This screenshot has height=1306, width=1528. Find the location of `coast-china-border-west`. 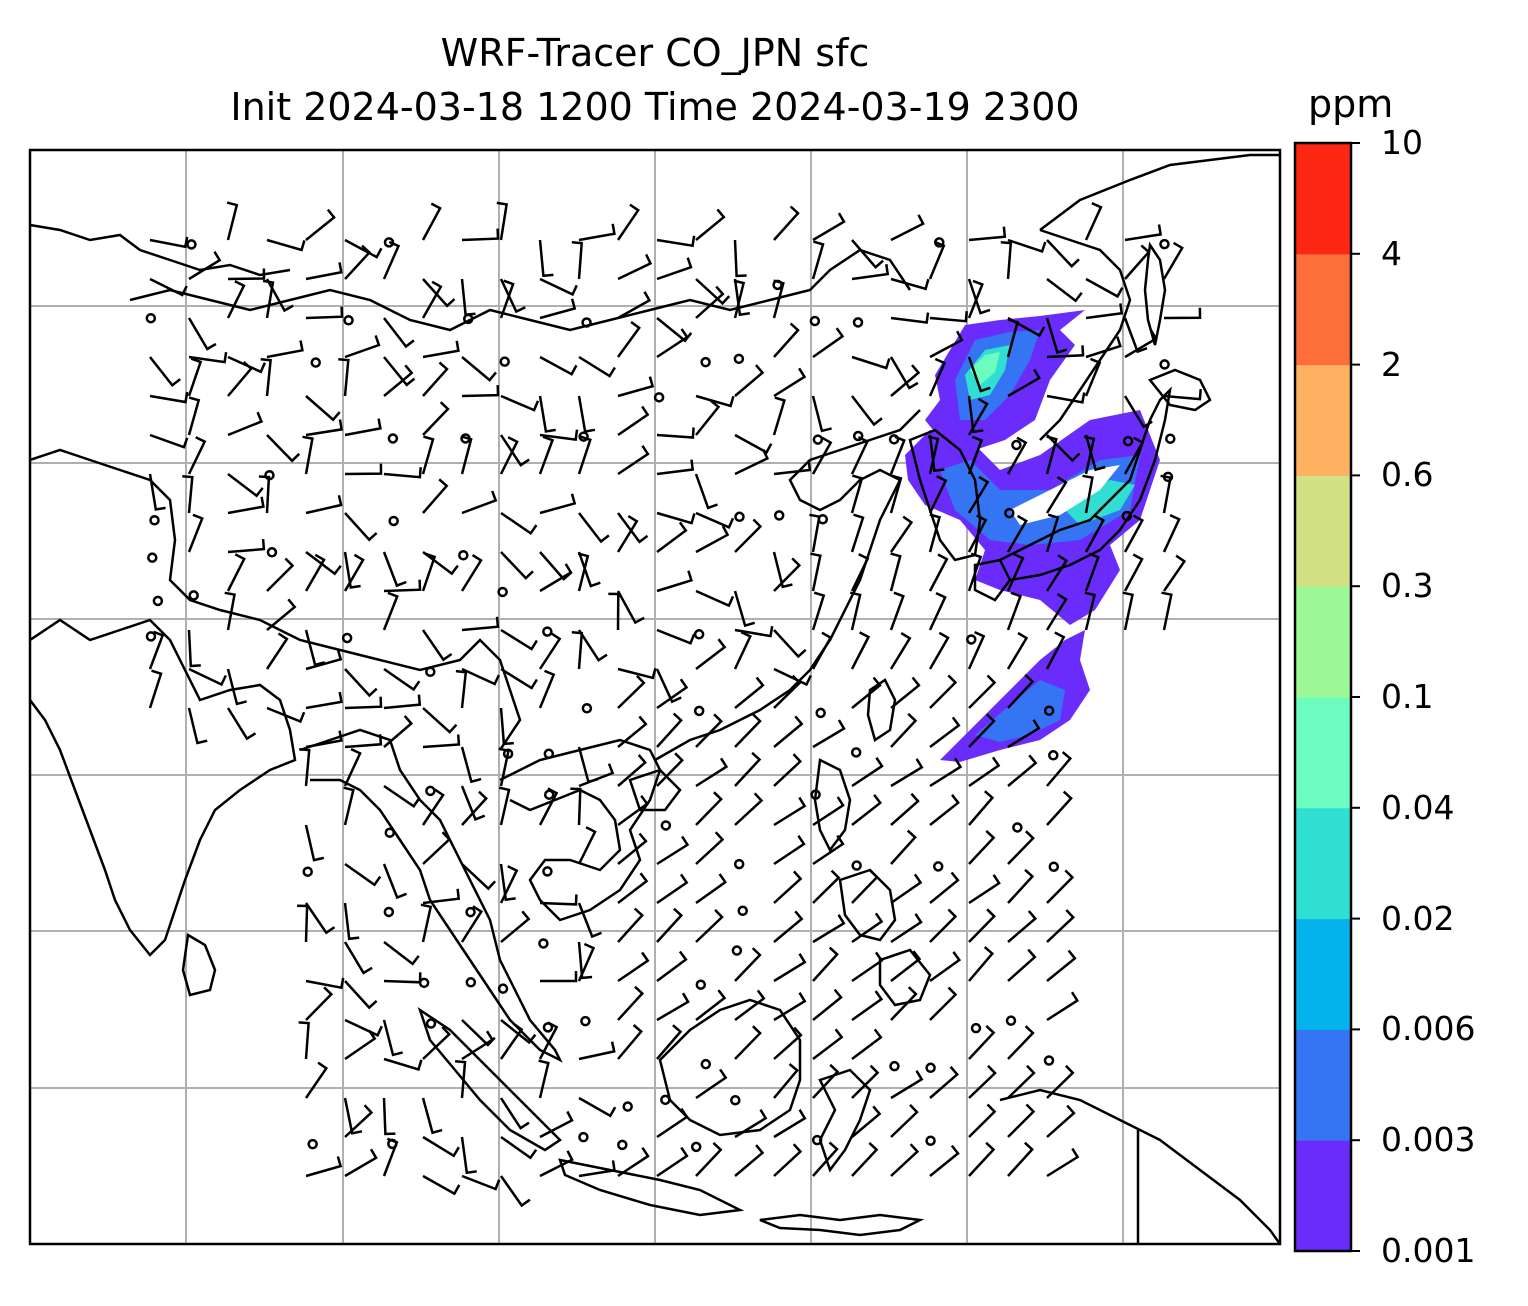

coast-china-border-west is located at coordinates (276, 599).